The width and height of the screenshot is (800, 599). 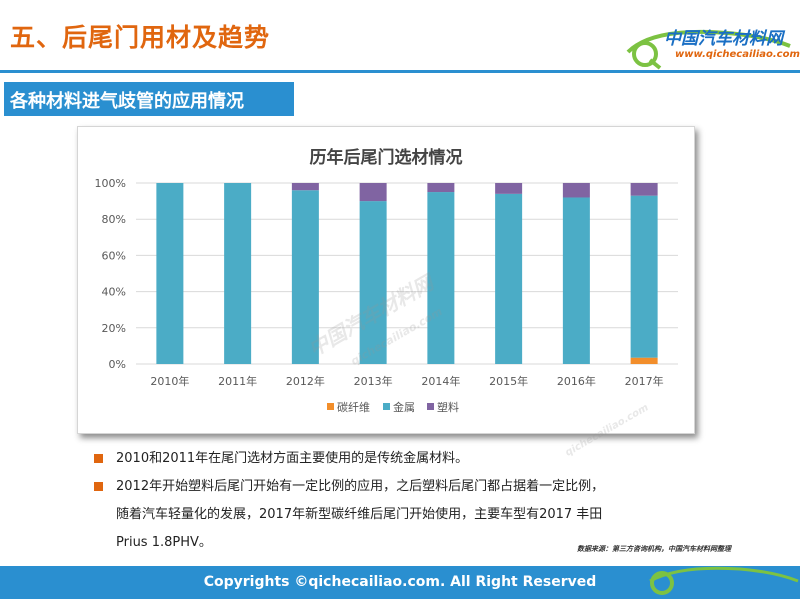 What do you see at coordinates (386, 158) in the screenshot?
I see `chart-title: 历年后尾门选材情况` at bounding box center [386, 158].